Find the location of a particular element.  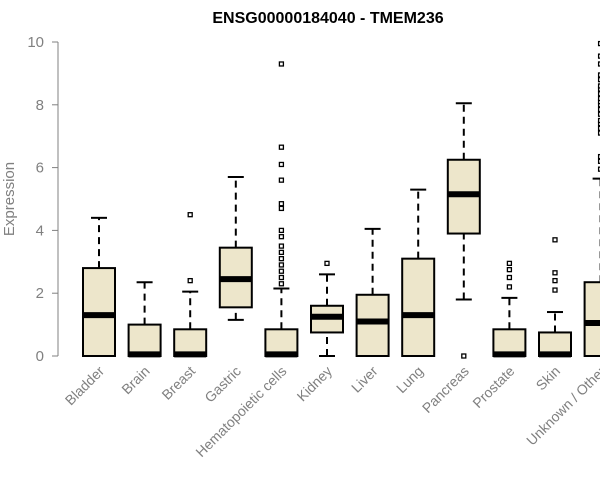

y-axis: 0 2 4 6 8 10 is located at coordinates (43, 199).